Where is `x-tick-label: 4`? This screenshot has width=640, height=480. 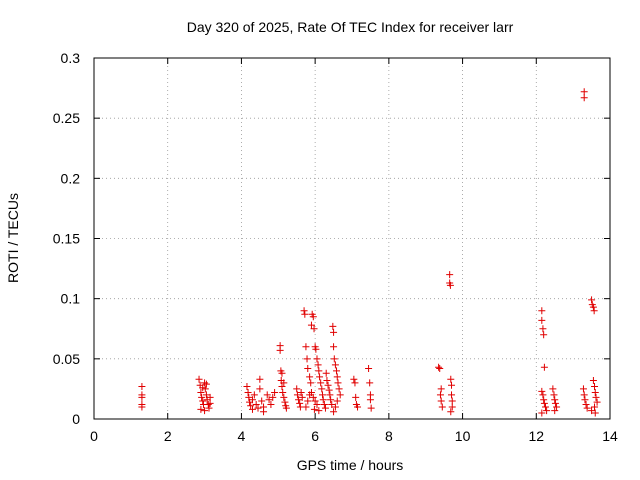
x-tick-label: 4 is located at coordinates (242, 436).